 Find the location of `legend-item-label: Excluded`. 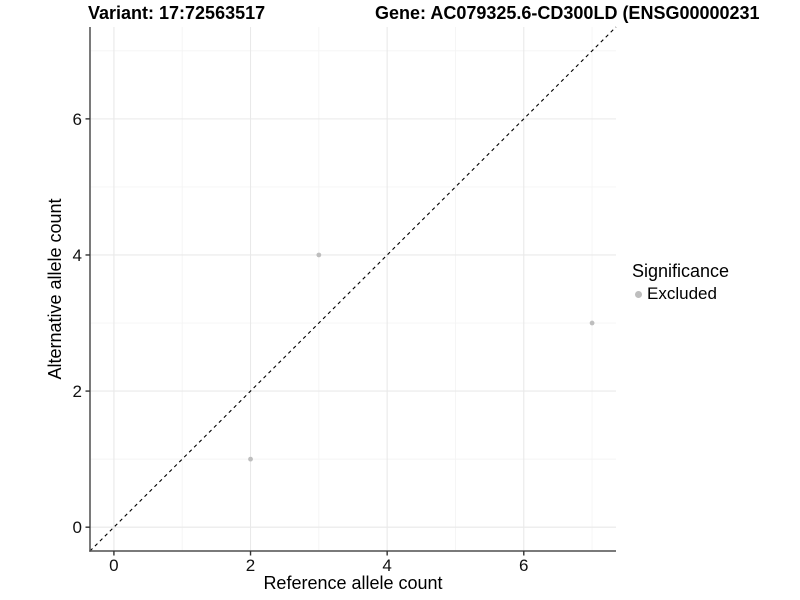

legend-item-label: Excluded is located at coordinates (682, 293).